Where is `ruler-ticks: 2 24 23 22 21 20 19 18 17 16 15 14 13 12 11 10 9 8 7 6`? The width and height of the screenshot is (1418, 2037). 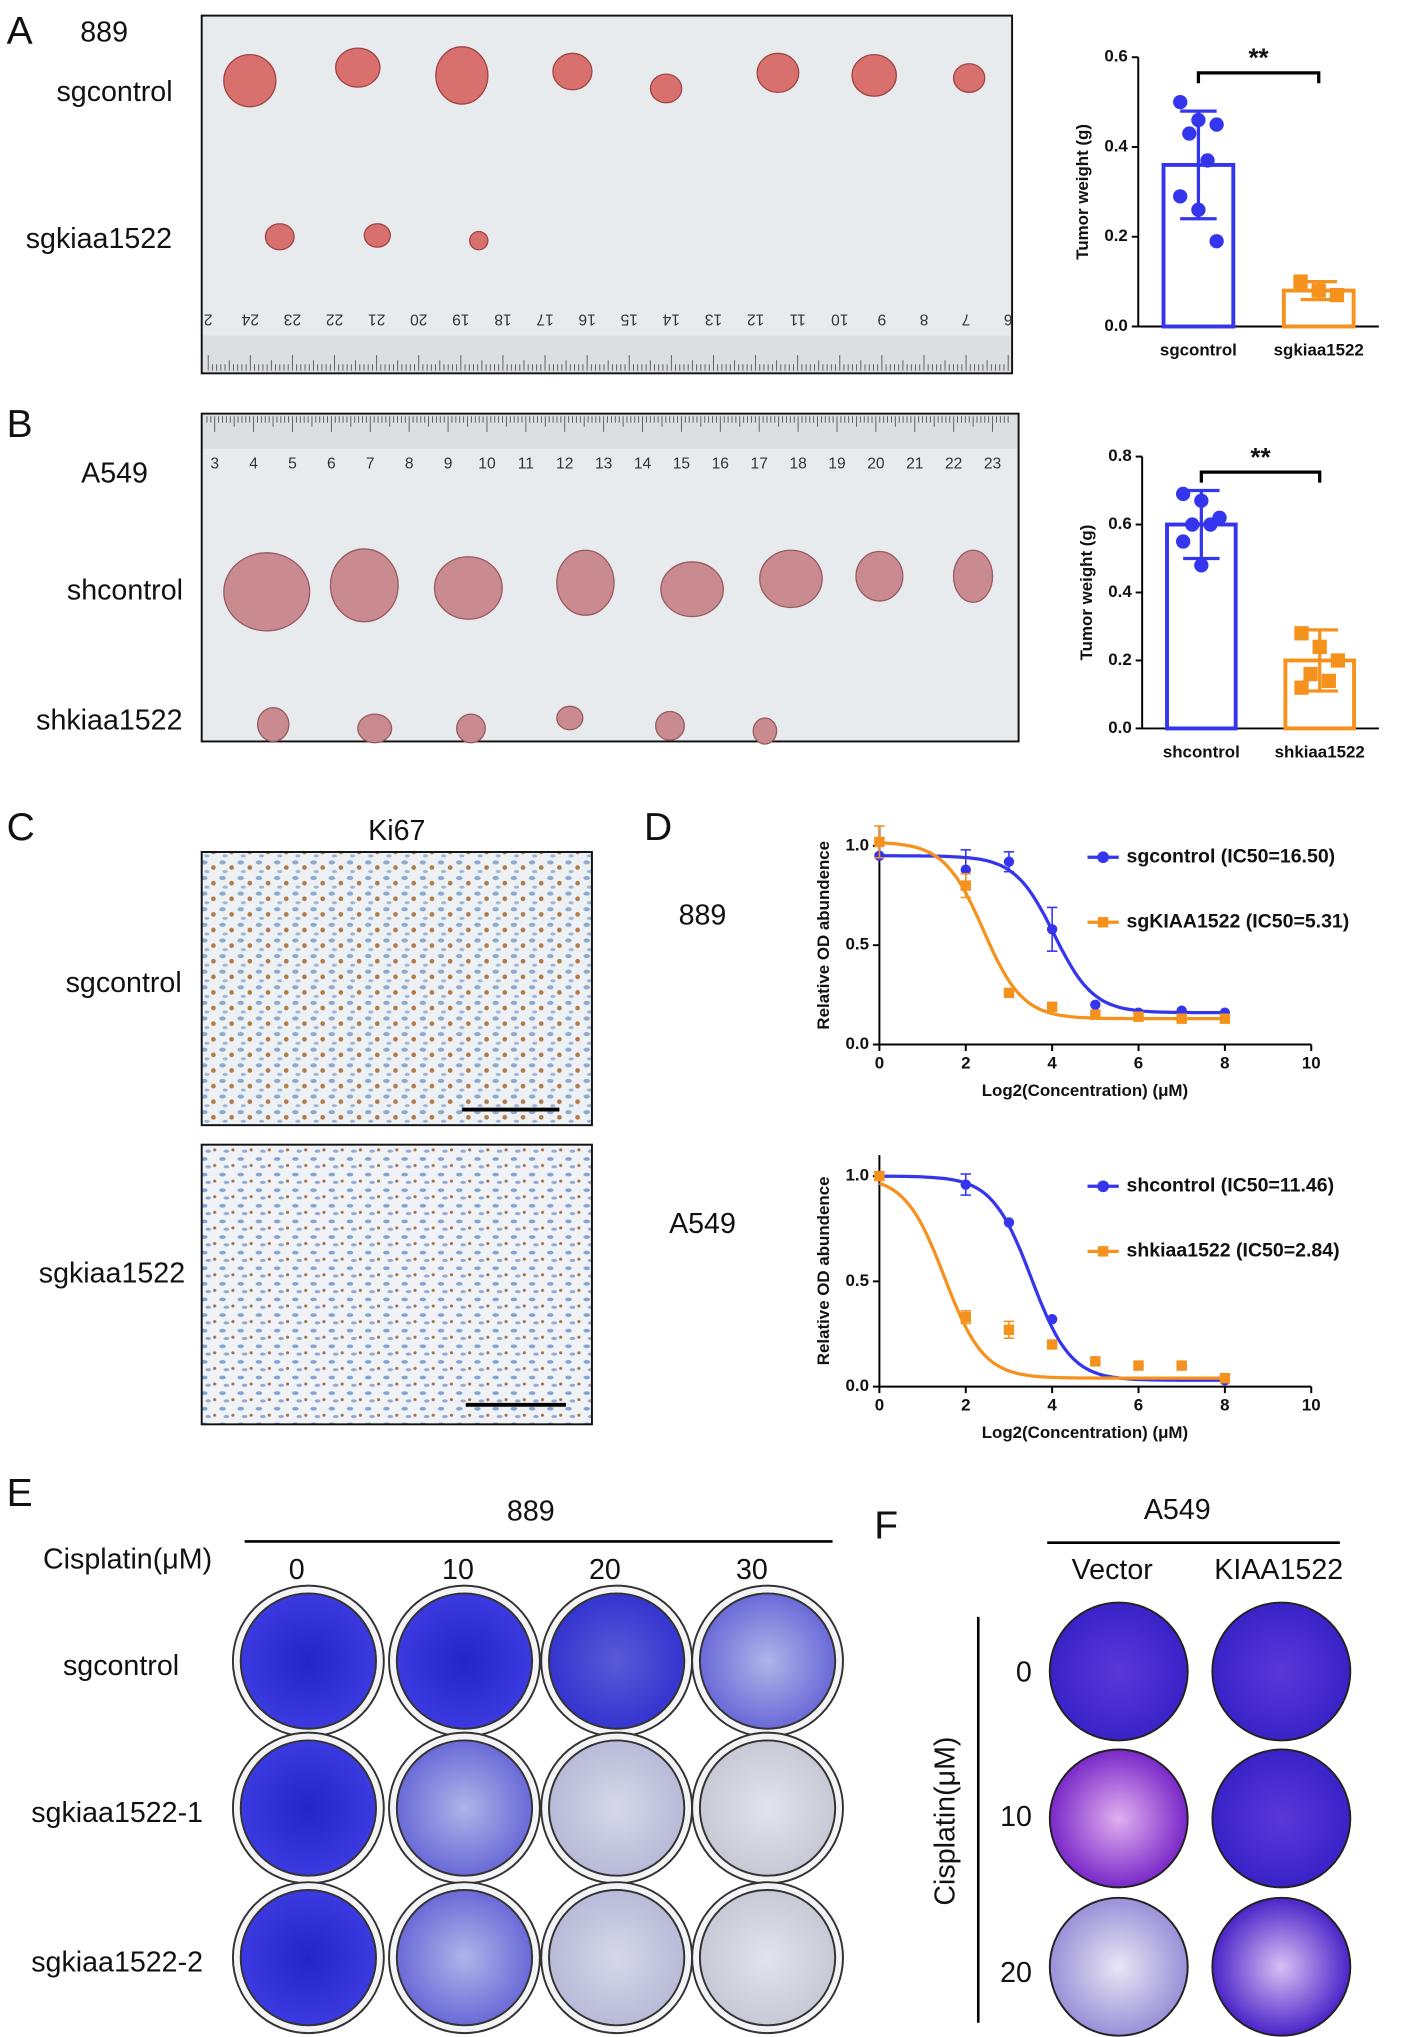 ruler-ticks: 2 24 23 22 21 20 19 18 17 16 15 14 13 12 11 10 9 8 7 6 is located at coordinates (608, 341).